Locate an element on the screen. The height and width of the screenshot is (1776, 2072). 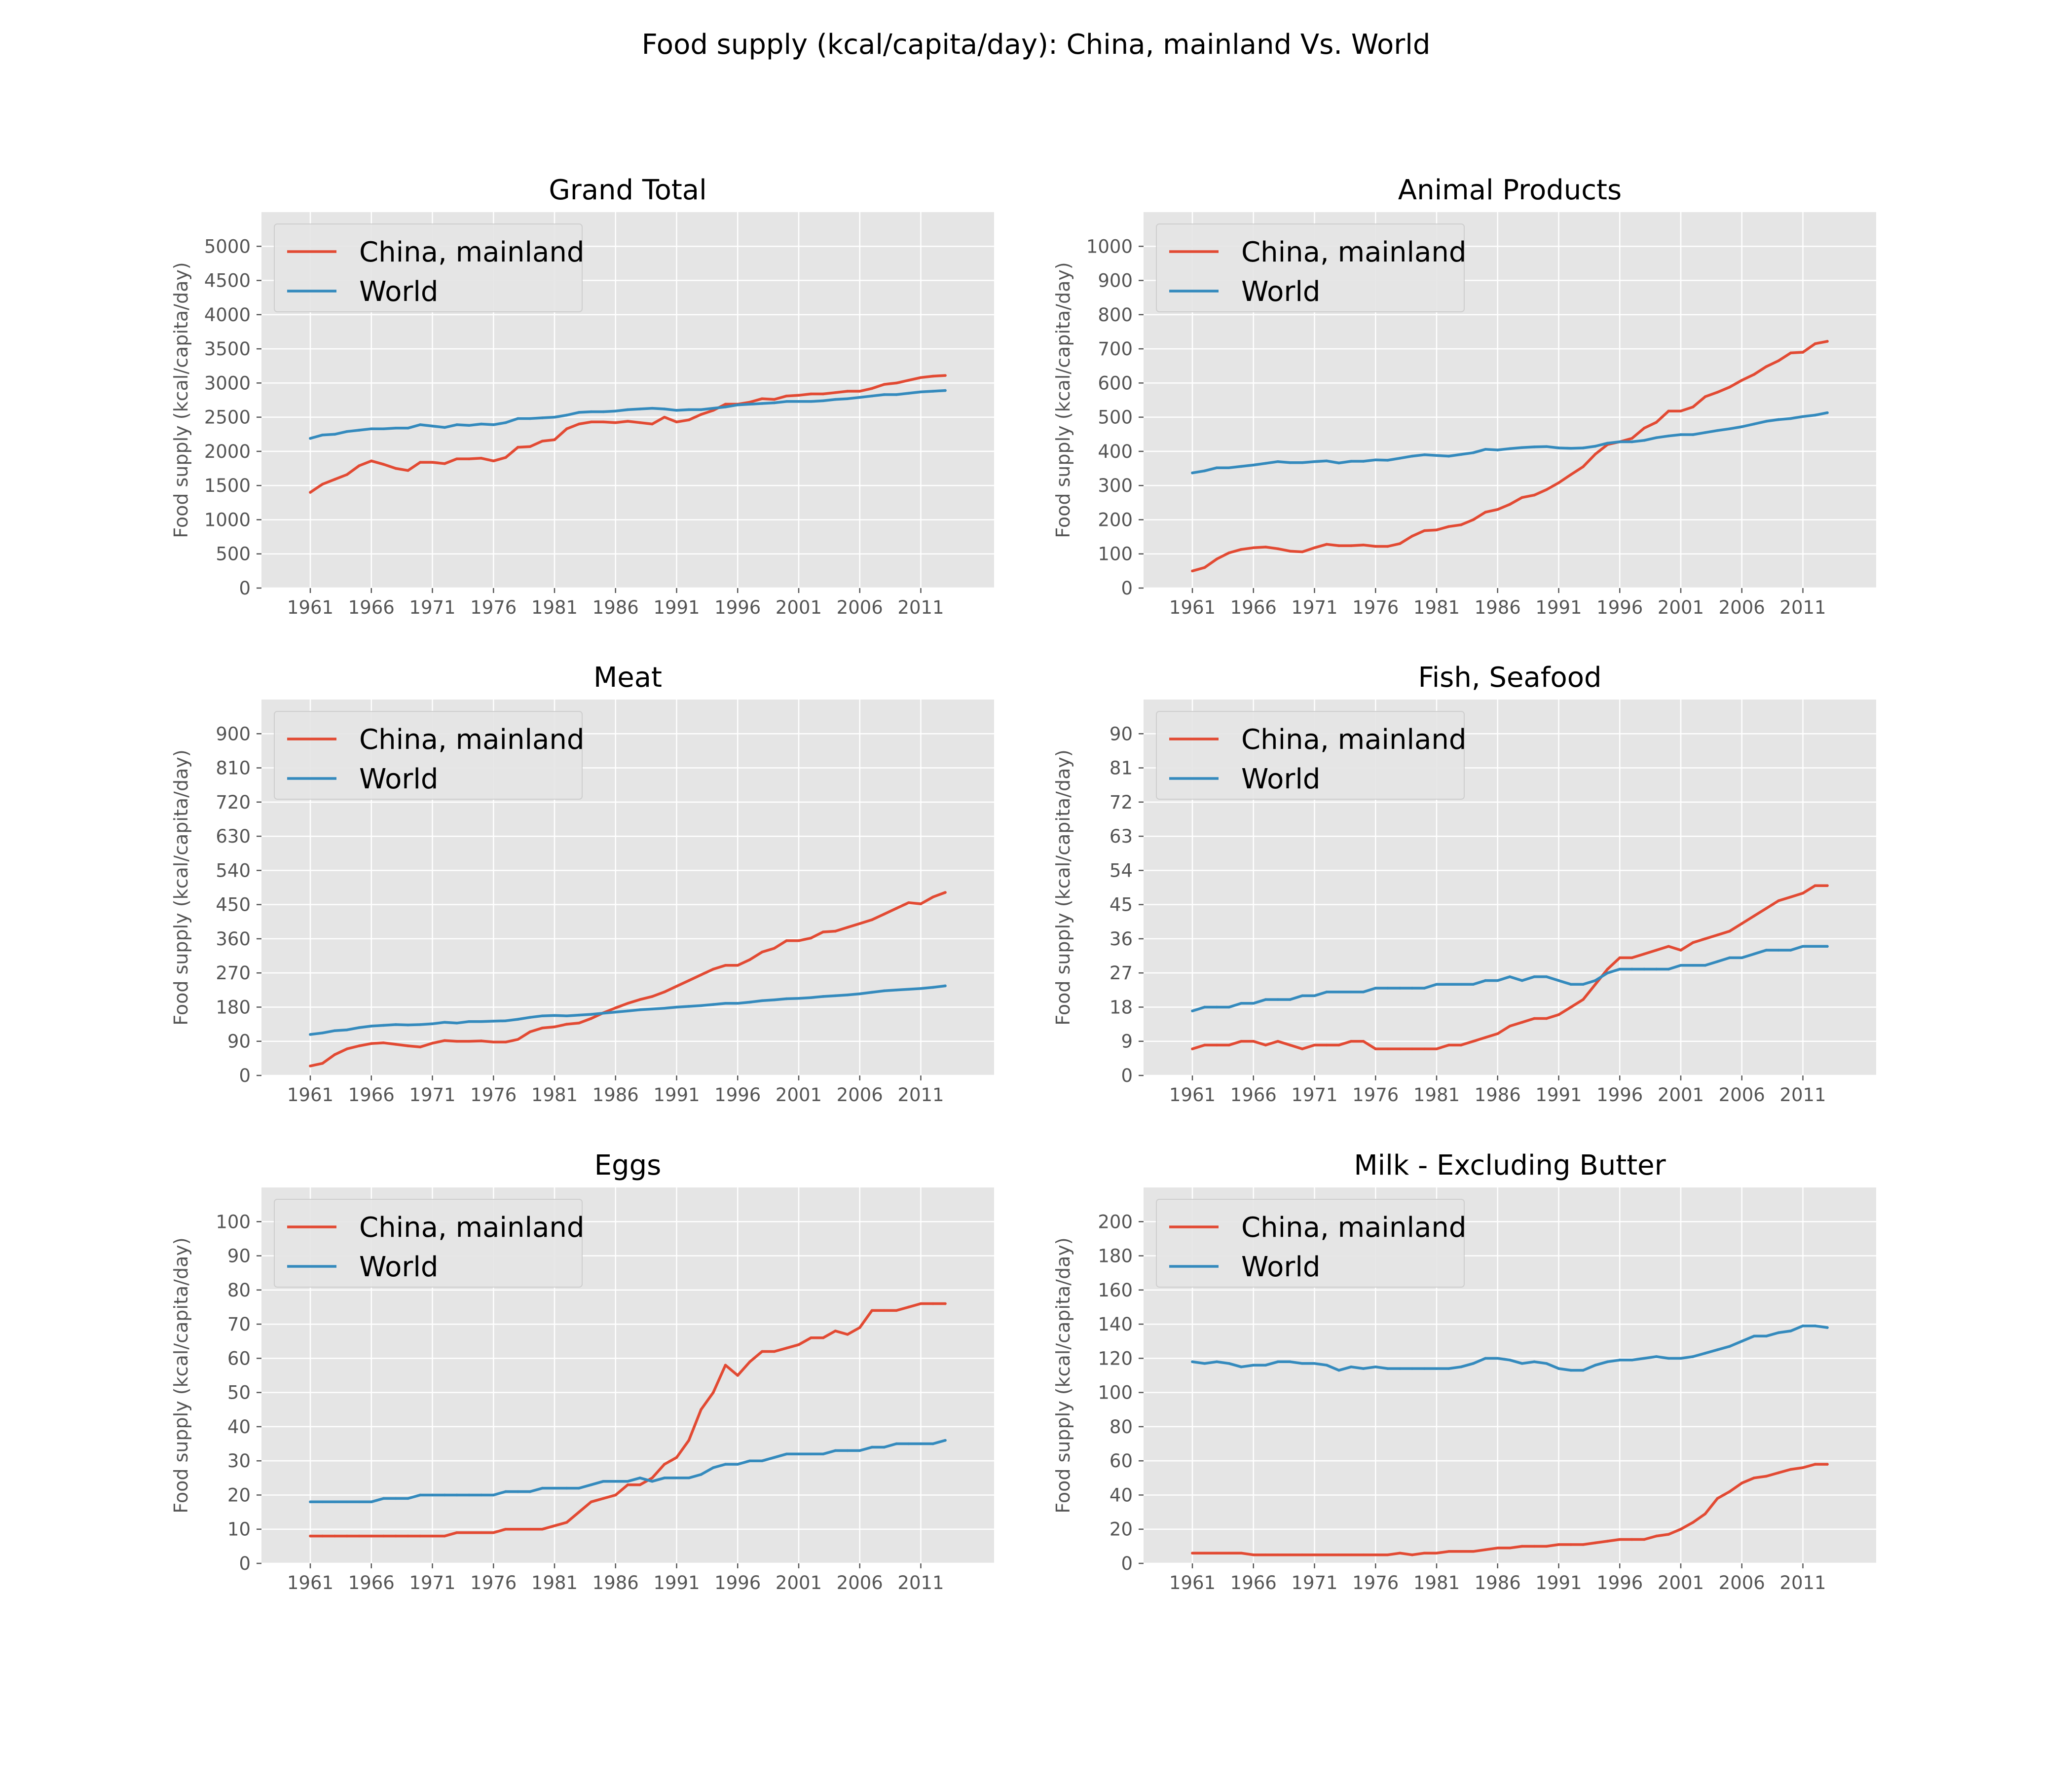
x-tick-label: 2001 is located at coordinates (799, 1583).